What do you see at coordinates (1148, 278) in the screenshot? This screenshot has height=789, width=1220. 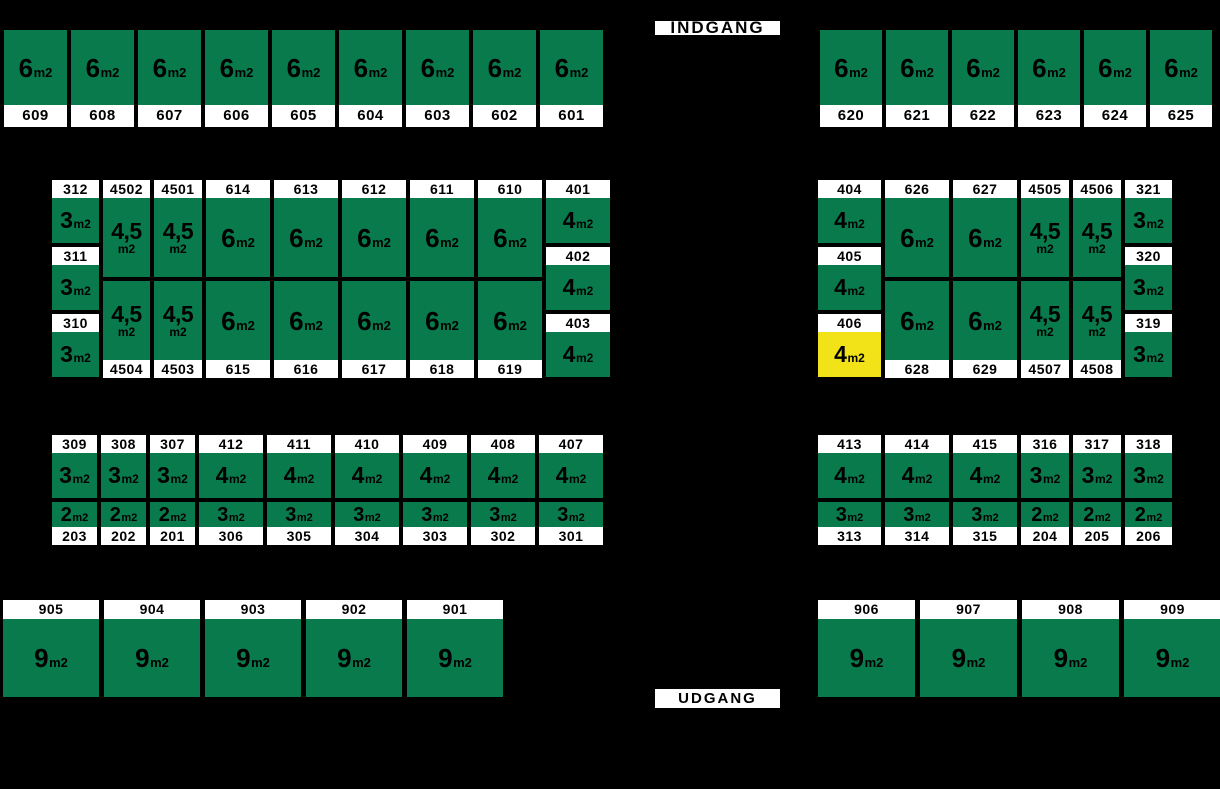 I see `unit-320: 320 3 m2` at bounding box center [1148, 278].